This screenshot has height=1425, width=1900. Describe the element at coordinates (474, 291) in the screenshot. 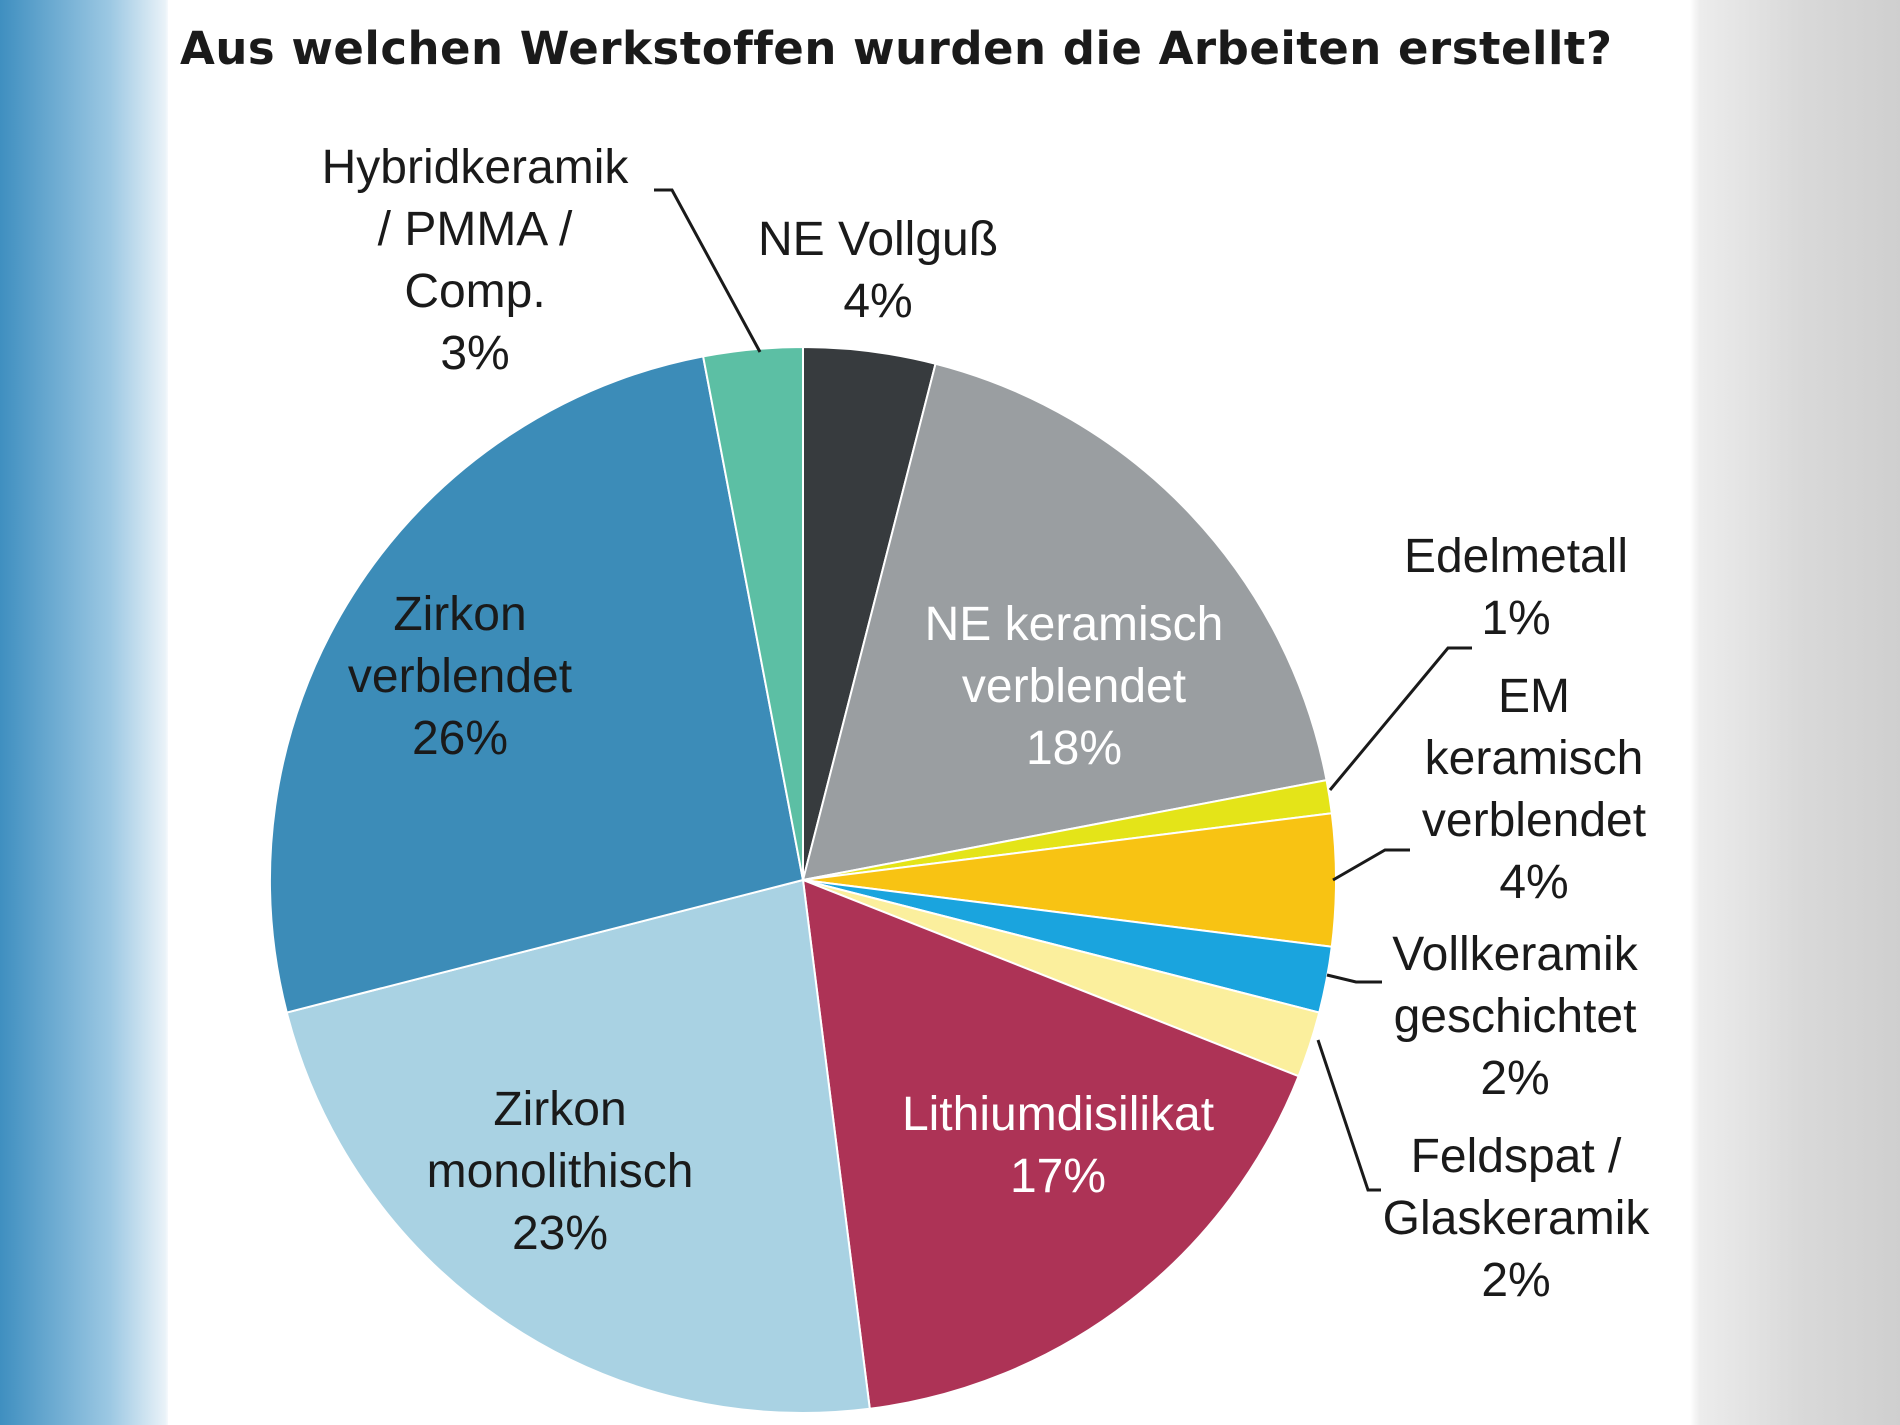

I see `slice-label-line: Comp.` at that location.